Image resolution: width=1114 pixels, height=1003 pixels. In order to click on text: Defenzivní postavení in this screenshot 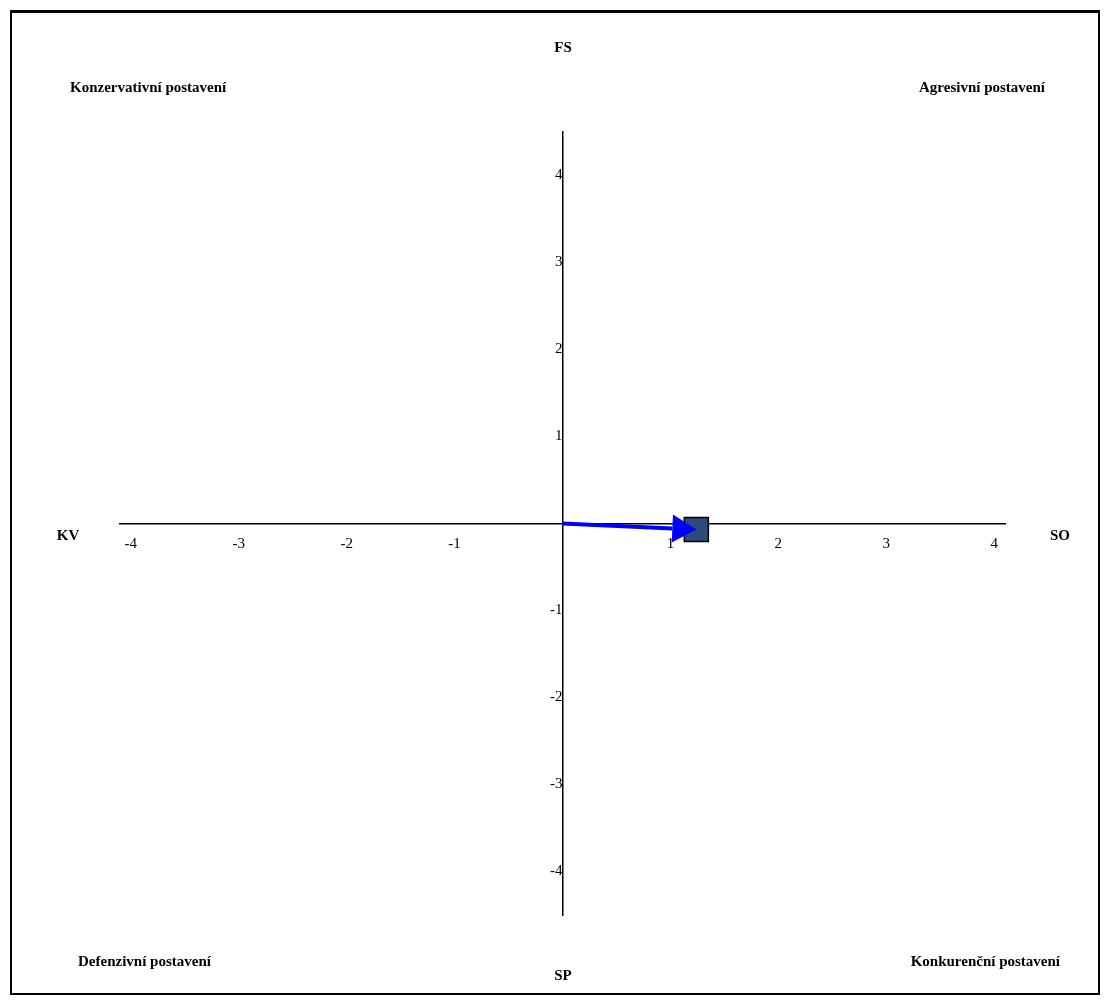, I will do `click(145, 960)`.